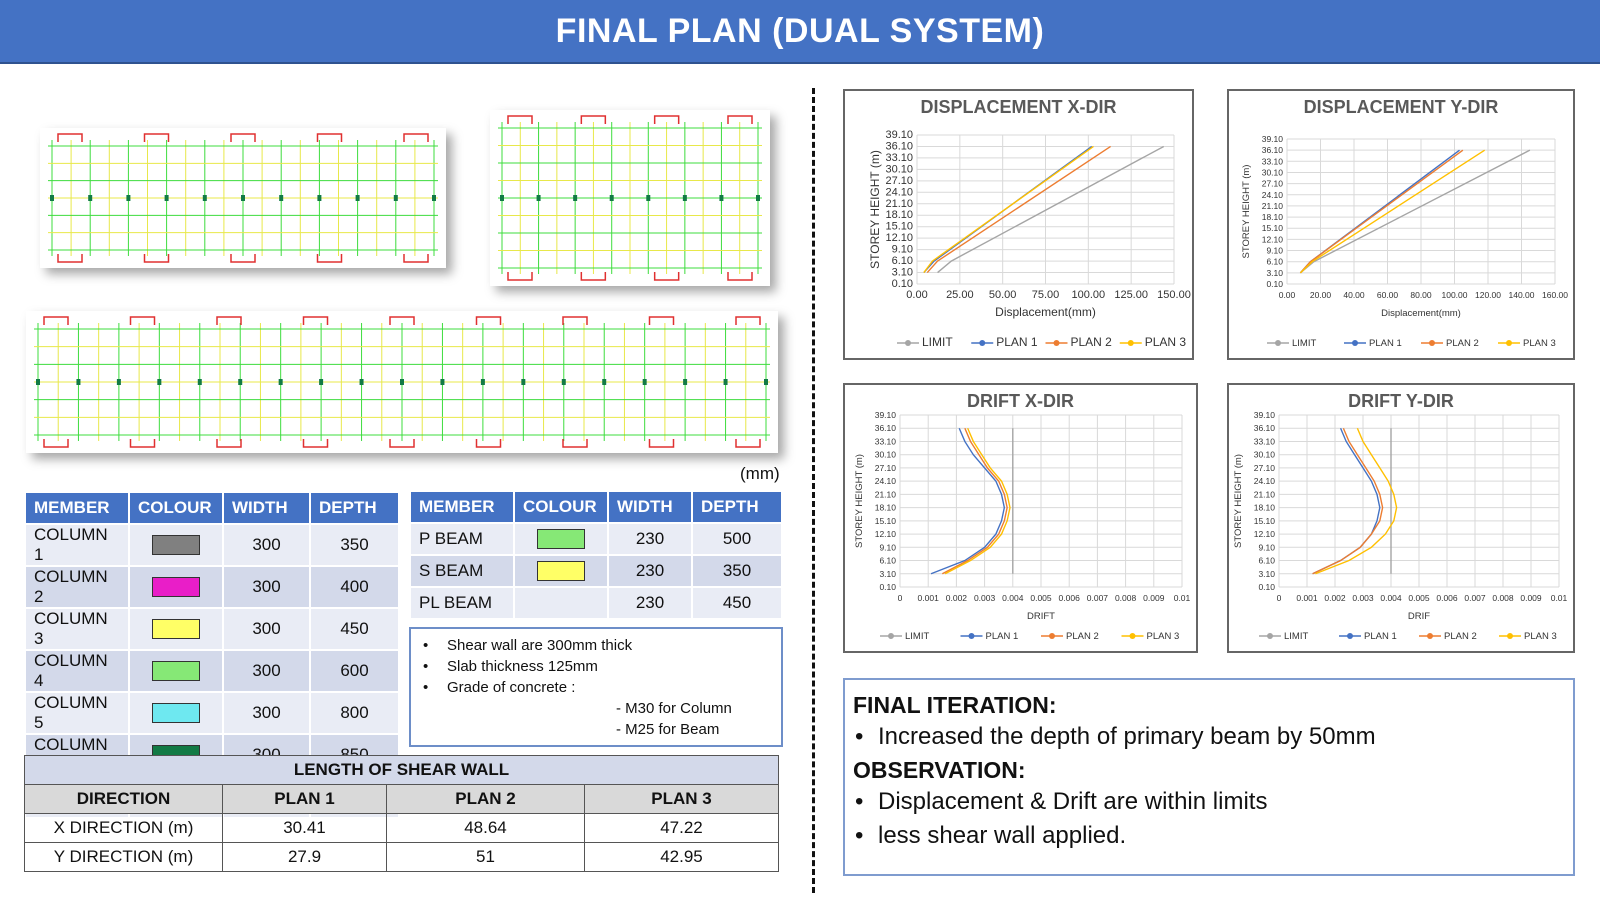 The width and height of the screenshot is (1600, 900). Describe the element at coordinates (77, 671) in the screenshot. I see `member-name: COLUMN 4` at that location.